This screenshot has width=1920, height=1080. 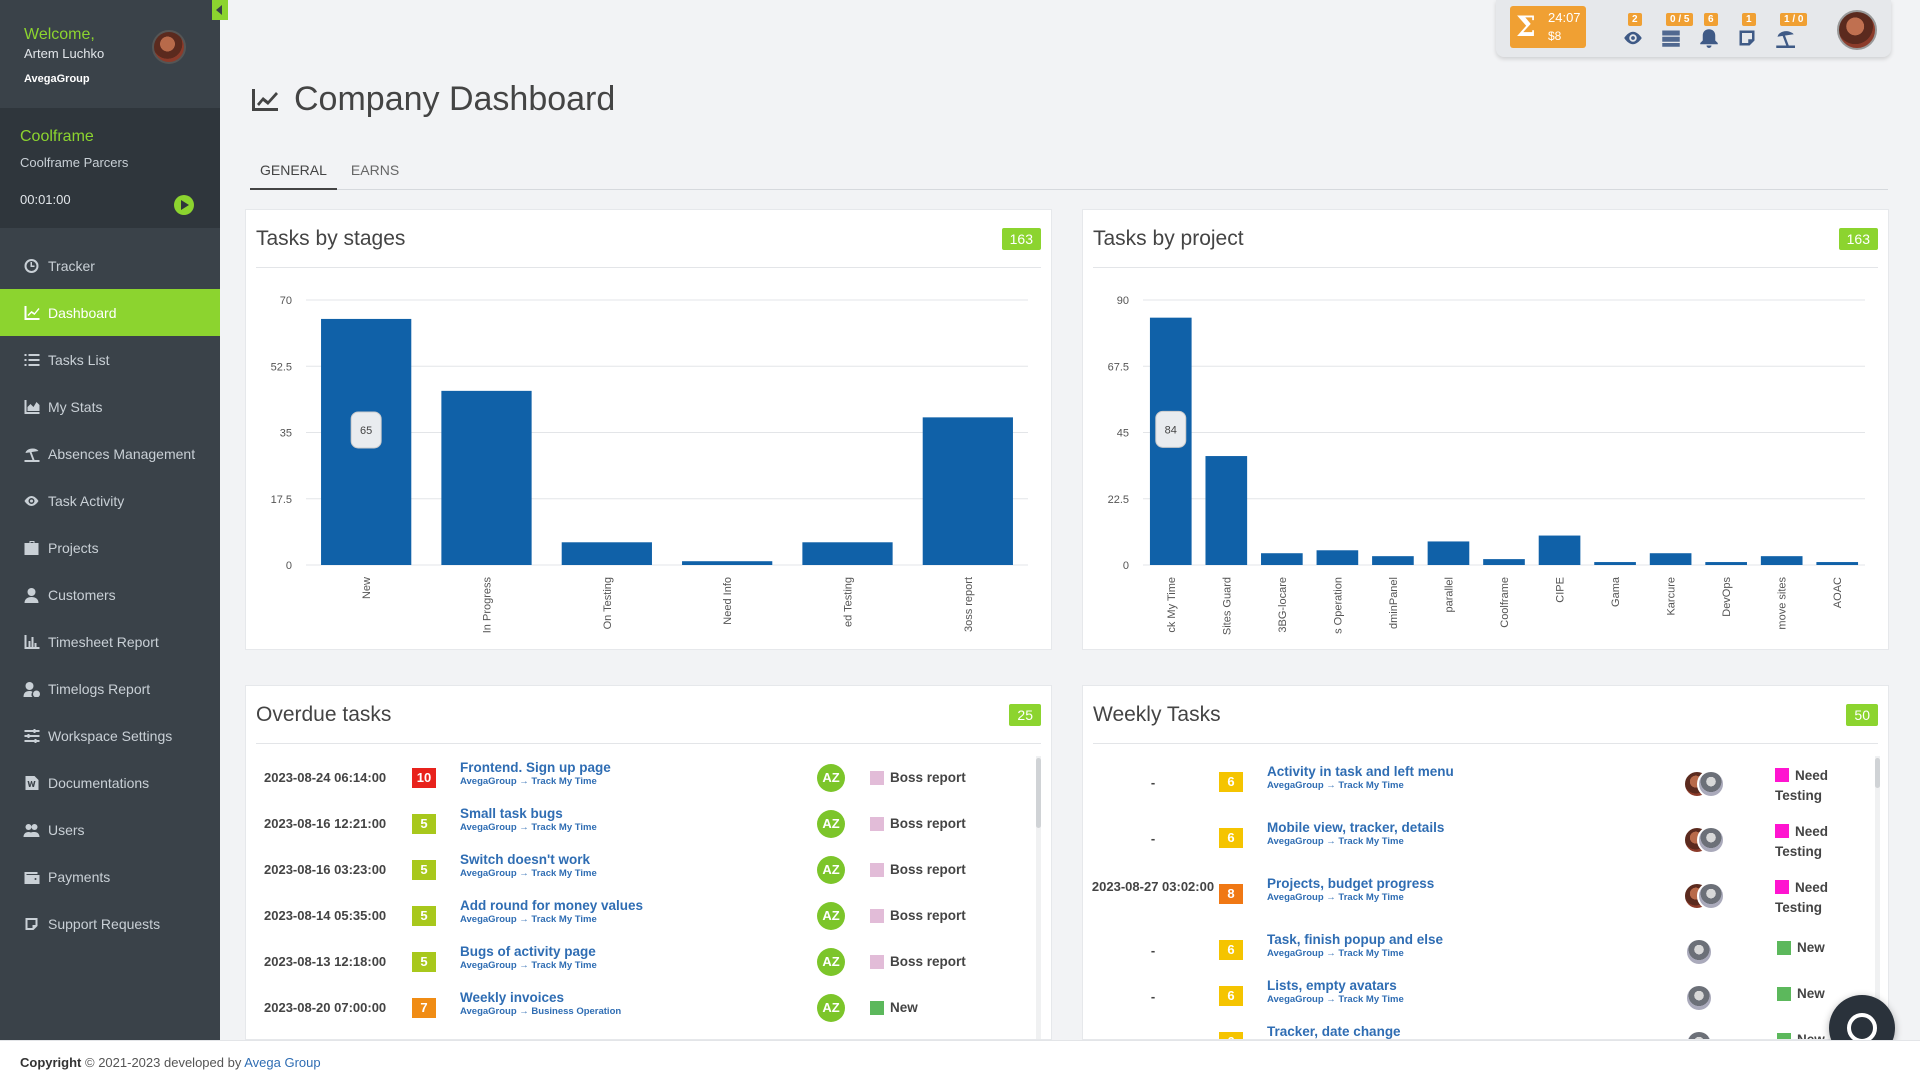 I want to click on tab-earns: EARNS, so click(x=375, y=170).